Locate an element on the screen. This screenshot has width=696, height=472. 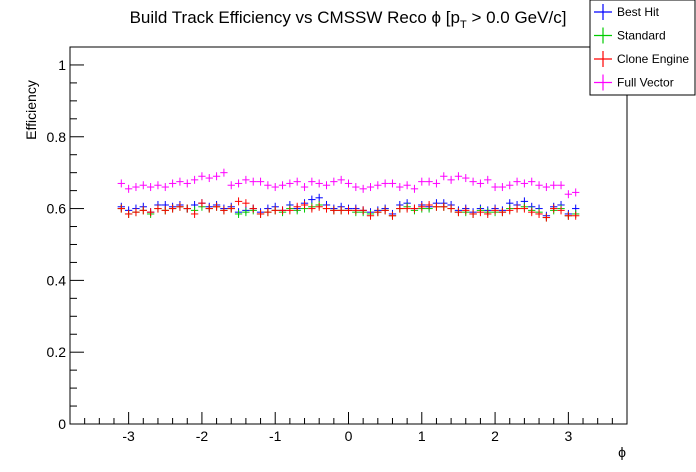
y-tick-label: 1 is located at coordinates (62, 65).